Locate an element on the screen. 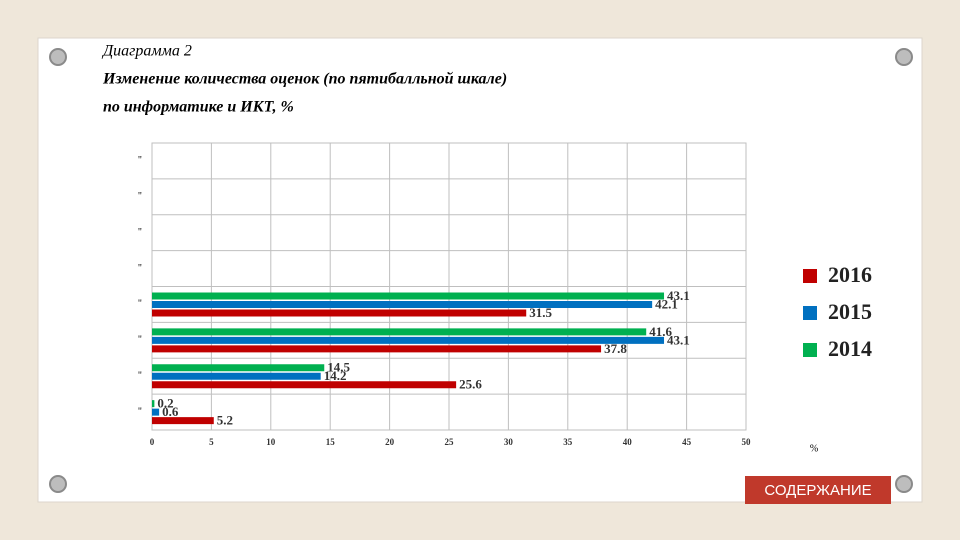 The image size is (960, 540). data-label: 0.2 is located at coordinates (165, 403).